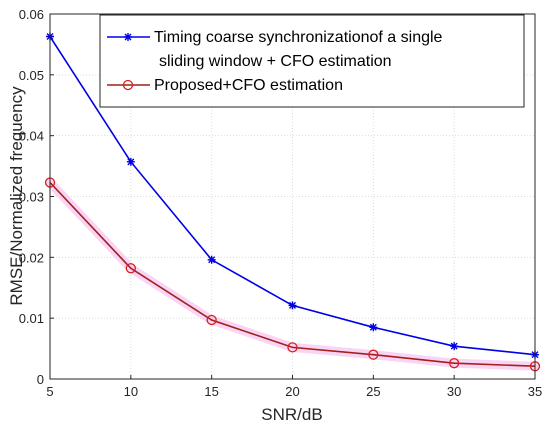  I want to click on x-axis-label: SNR/dB, so click(291, 414).